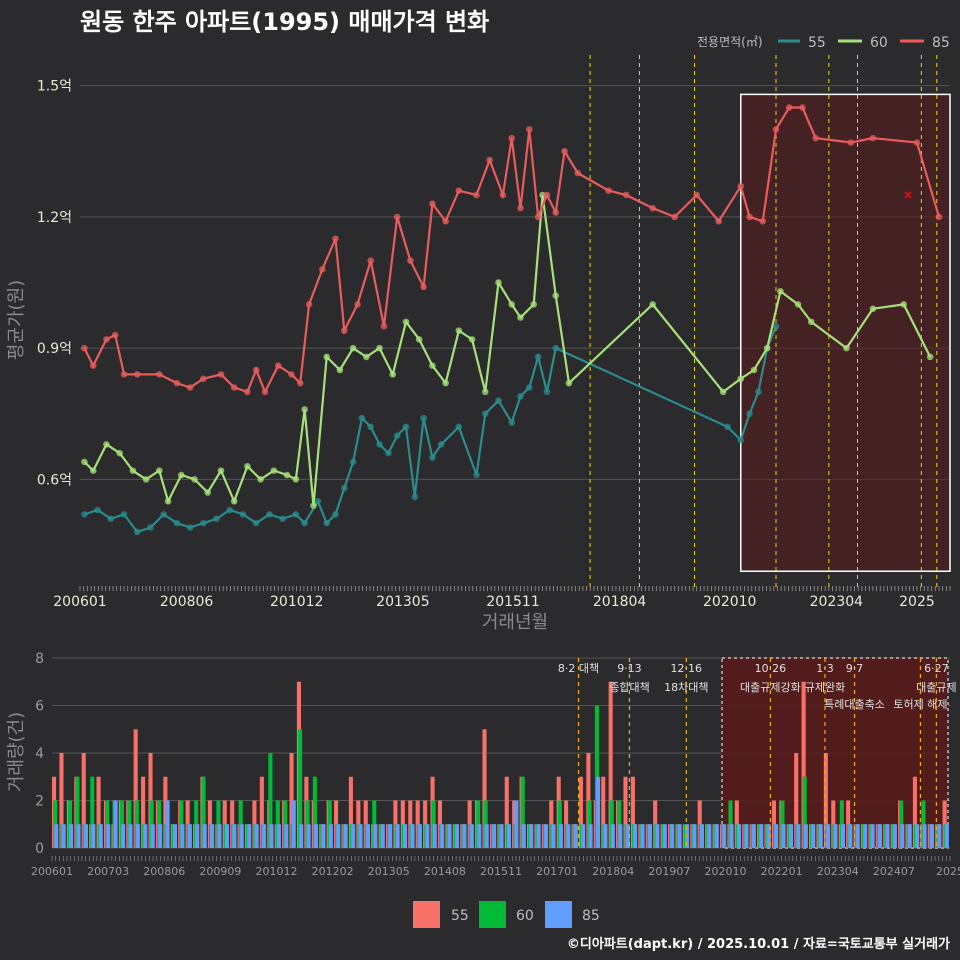 This screenshot has width=960, height=960. What do you see at coordinates (838, 871) in the screenshot?
I see `volume-x-tick-14: 202304` at bounding box center [838, 871].